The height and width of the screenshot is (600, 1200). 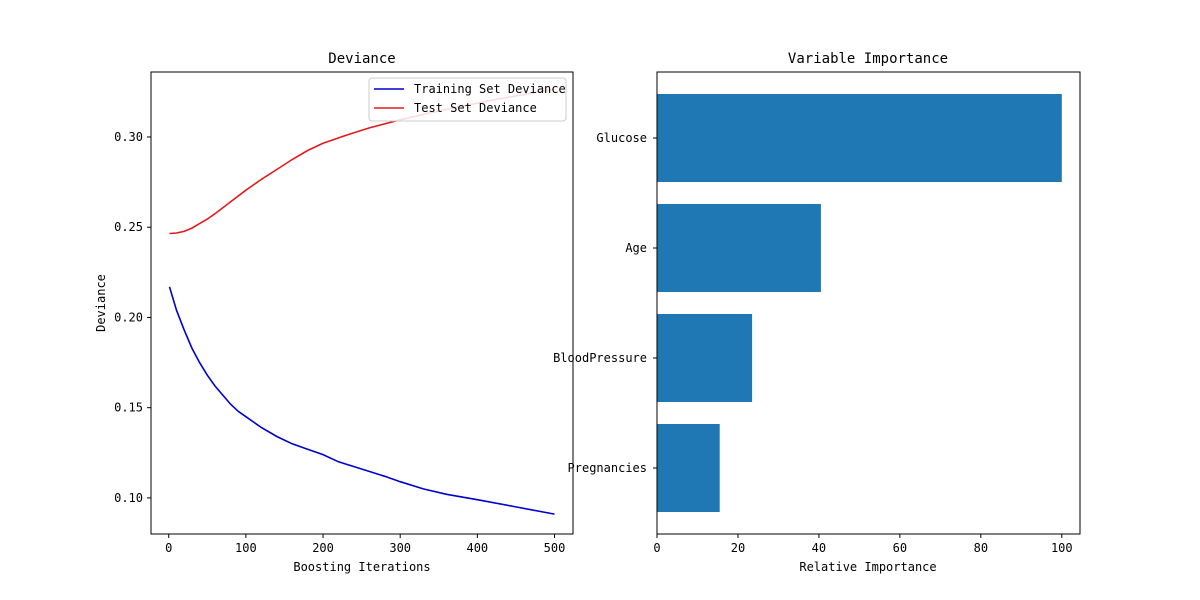 I want to click on legend-box, so click(x=467, y=99).